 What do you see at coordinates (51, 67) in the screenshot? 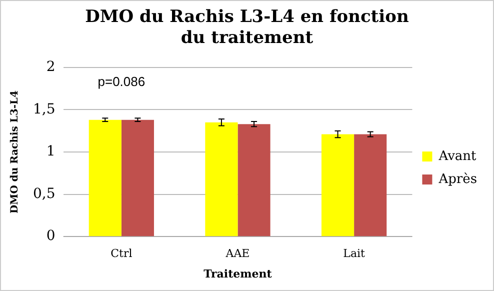
I see `y-tick-label: 2` at bounding box center [51, 67].